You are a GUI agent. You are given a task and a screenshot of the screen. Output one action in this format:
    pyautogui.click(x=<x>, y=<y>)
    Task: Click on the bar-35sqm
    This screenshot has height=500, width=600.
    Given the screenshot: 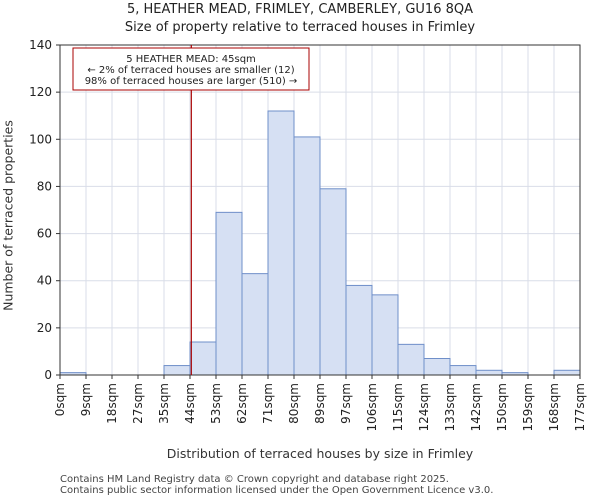 What is the action you would take?
    pyautogui.click(x=177, y=370)
    